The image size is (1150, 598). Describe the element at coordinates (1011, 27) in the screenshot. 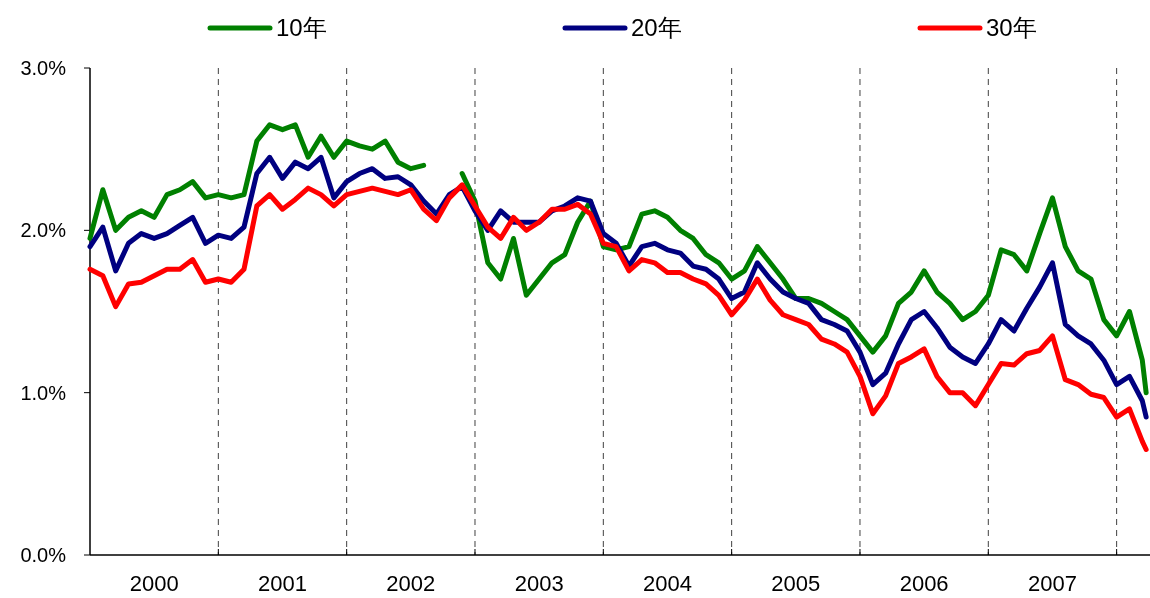

I see `legend-label: 30年` at that location.